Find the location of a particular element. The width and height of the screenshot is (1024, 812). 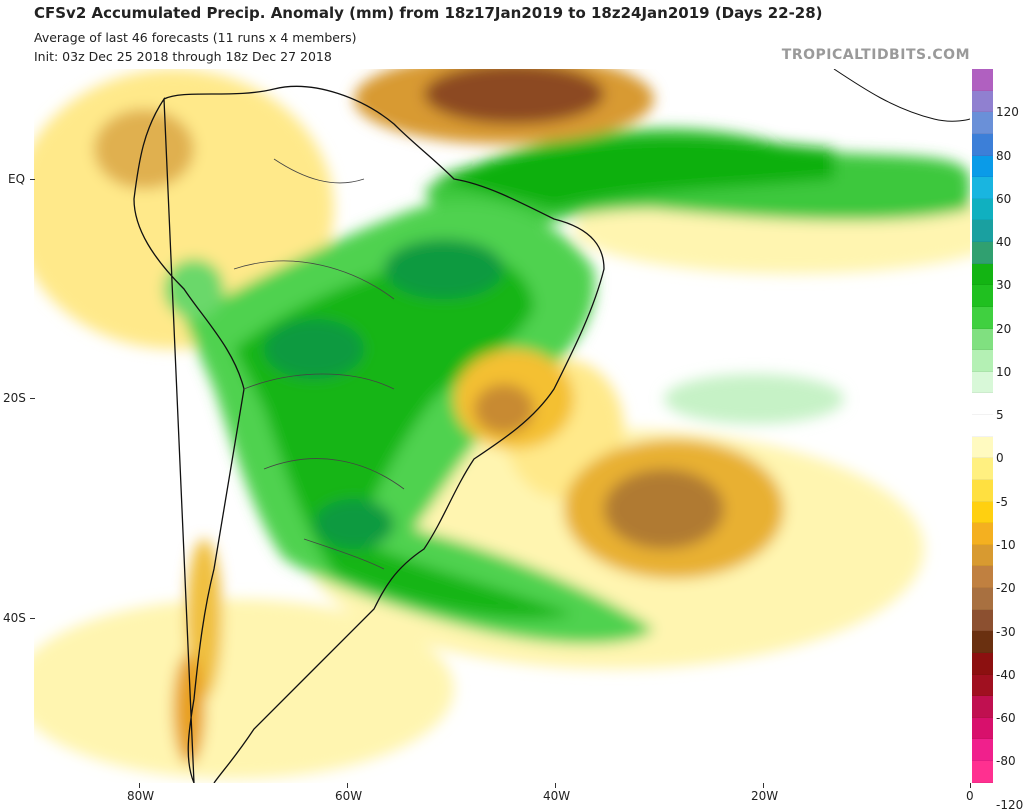

colorbar-label: 30 is located at coordinates (1004, 285).